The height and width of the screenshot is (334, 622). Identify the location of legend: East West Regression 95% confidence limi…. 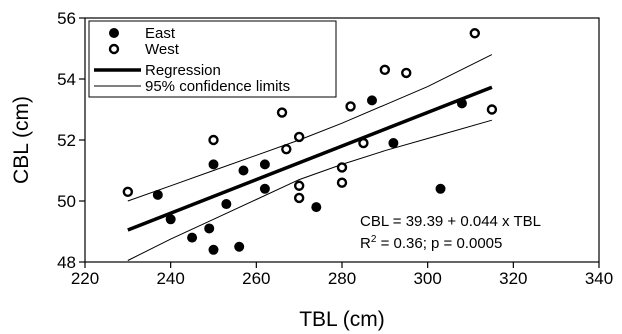
(212, 59).